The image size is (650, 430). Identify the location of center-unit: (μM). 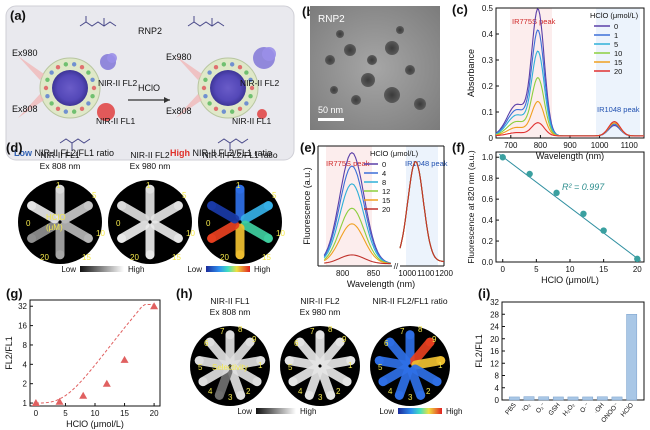
(54, 227).